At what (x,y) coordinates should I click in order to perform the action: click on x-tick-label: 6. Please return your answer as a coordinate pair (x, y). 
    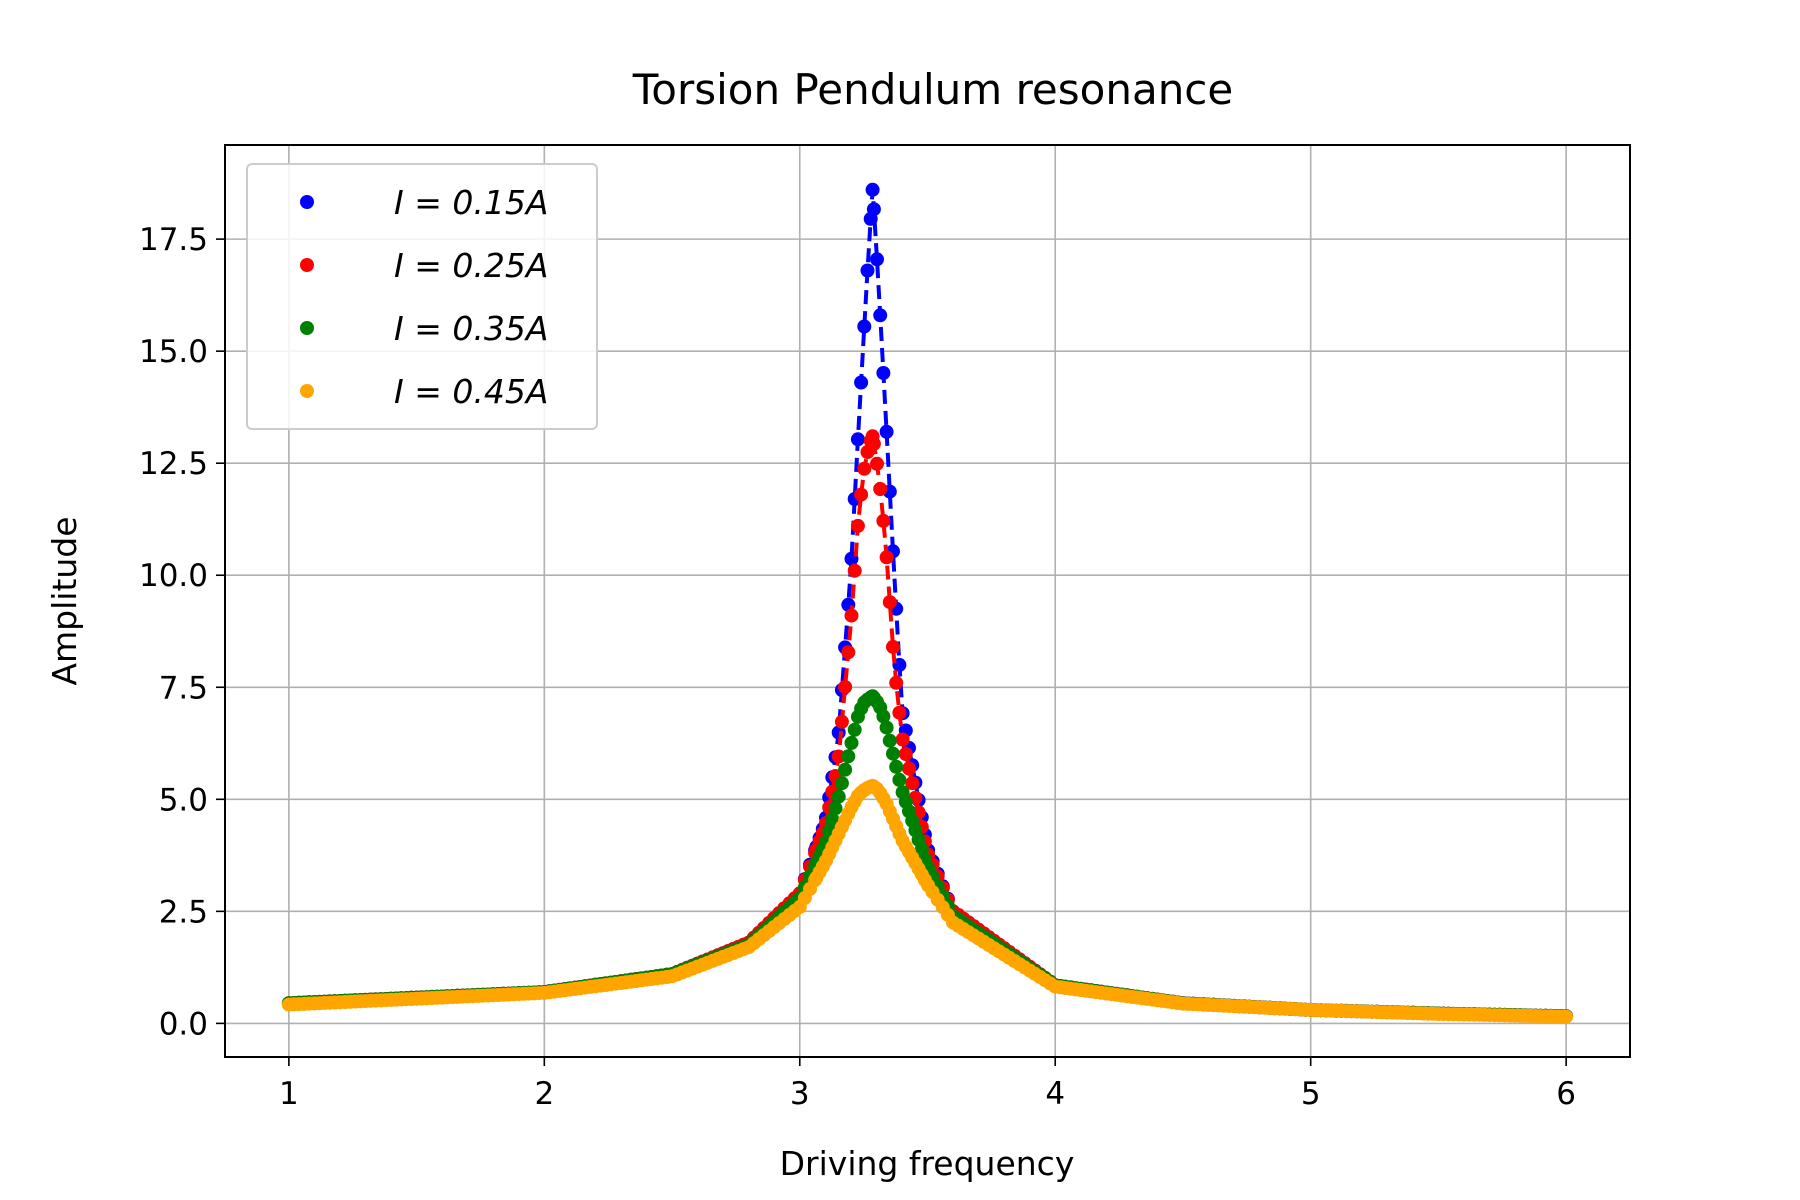
    Looking at the image, I should click on (1566, 1094).